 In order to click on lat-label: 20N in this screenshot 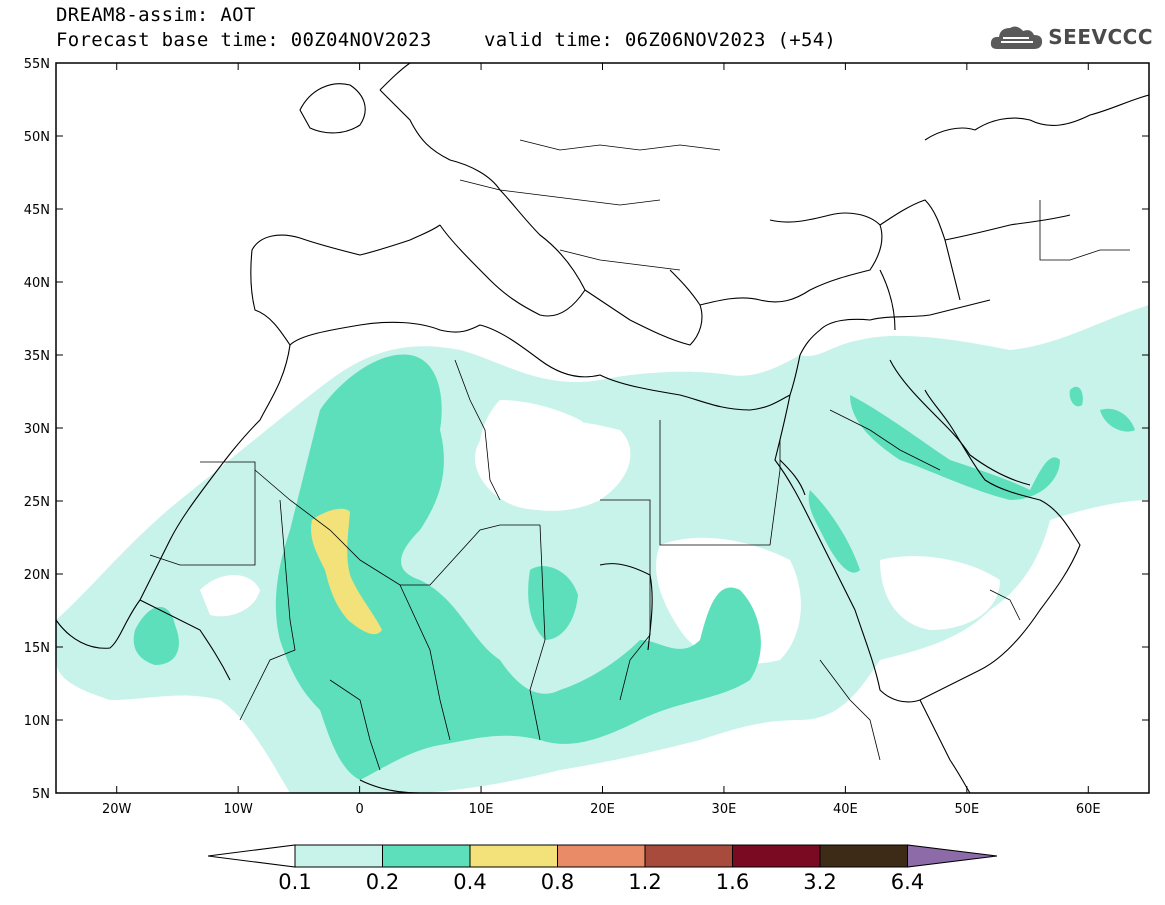, I will do `click(37, 575)`.